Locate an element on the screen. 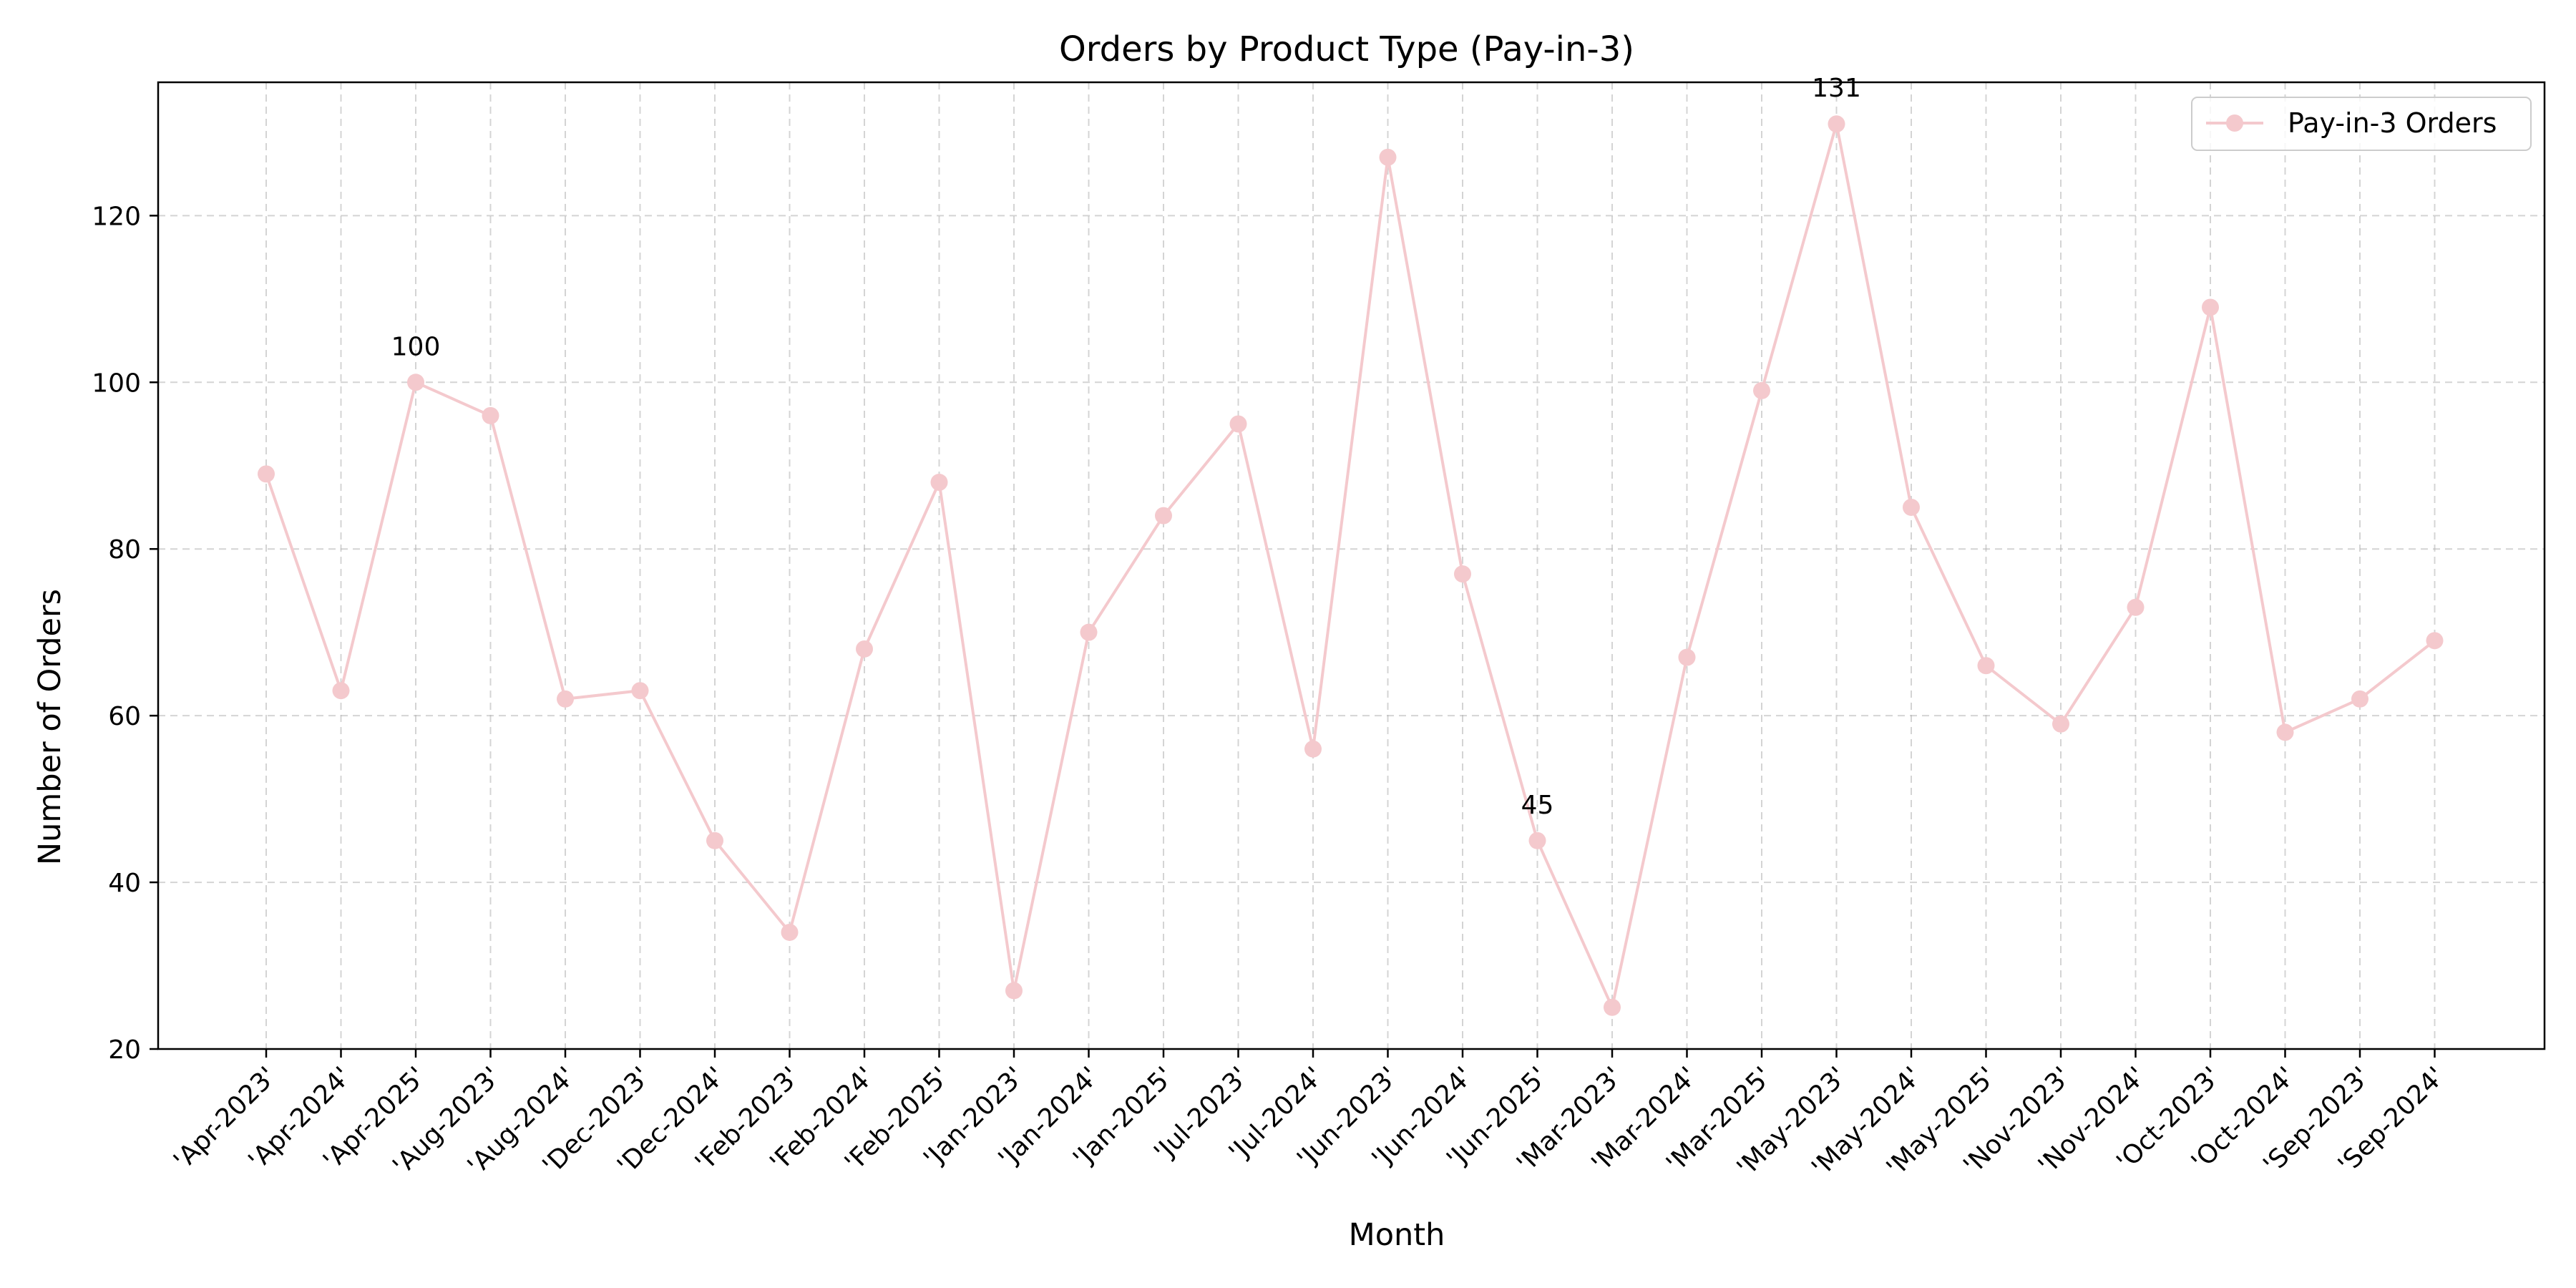  legend-box is located at coordinates (2361, 124).